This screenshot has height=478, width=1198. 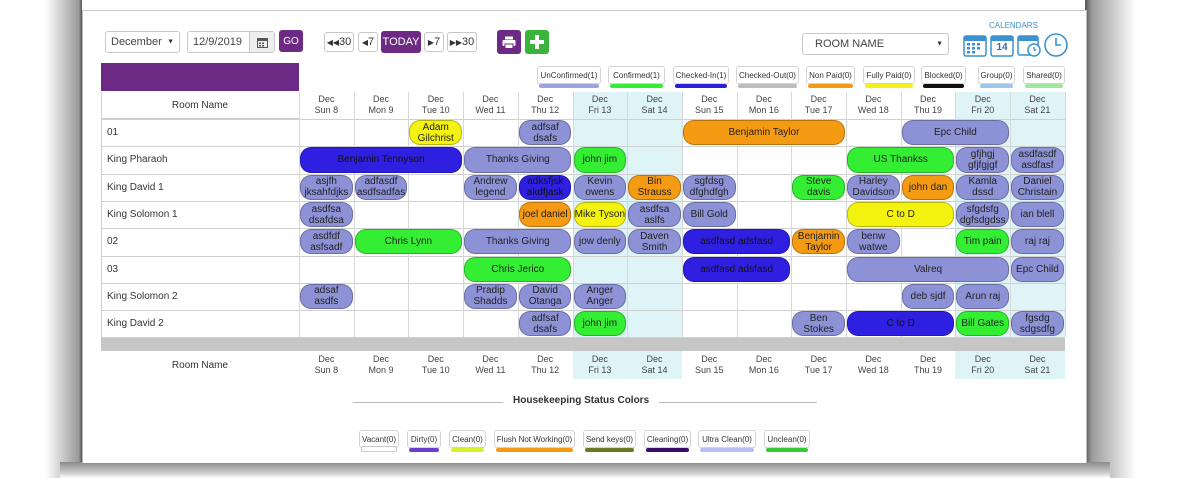 What do you see at coordinates (545, 187) in the screenshot?
I see `booking-block: adksfjsk akdfjask` at bounding box center [545, 187].